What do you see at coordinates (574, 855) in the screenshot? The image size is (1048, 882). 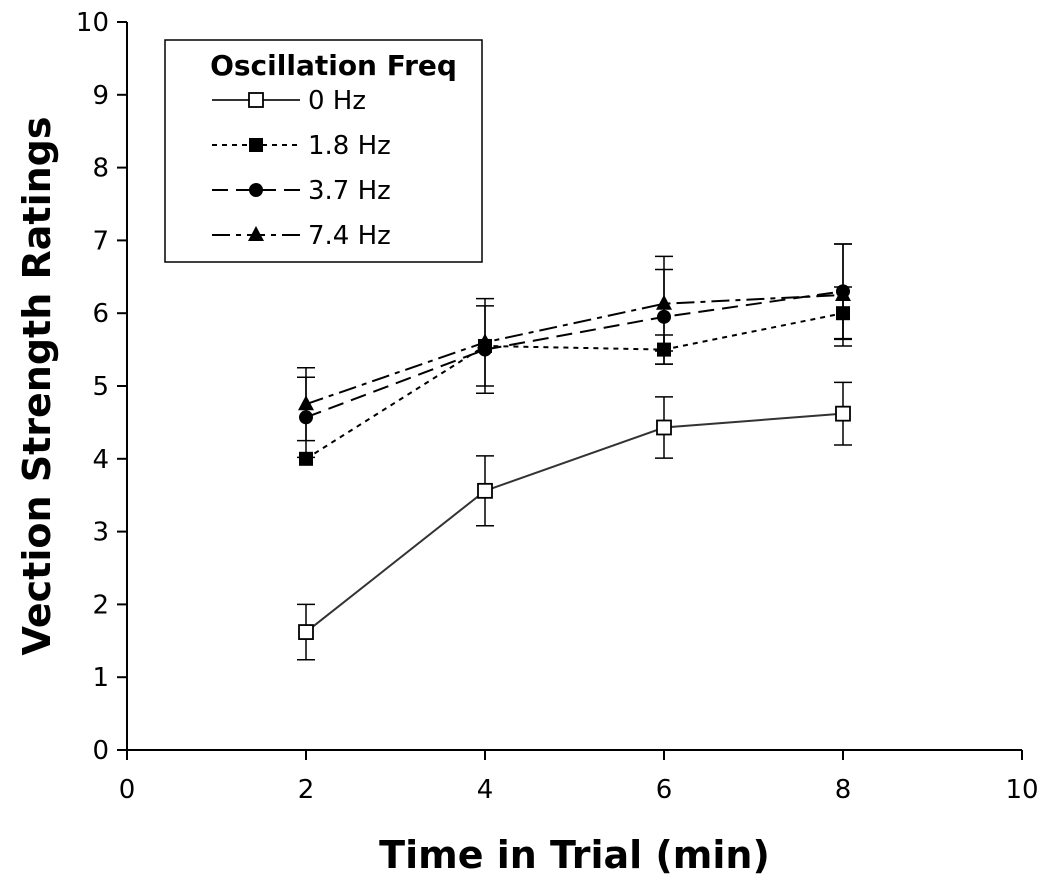 I see `x-axis-title: Time in Trial (min)` at bounding box center [574, 855].